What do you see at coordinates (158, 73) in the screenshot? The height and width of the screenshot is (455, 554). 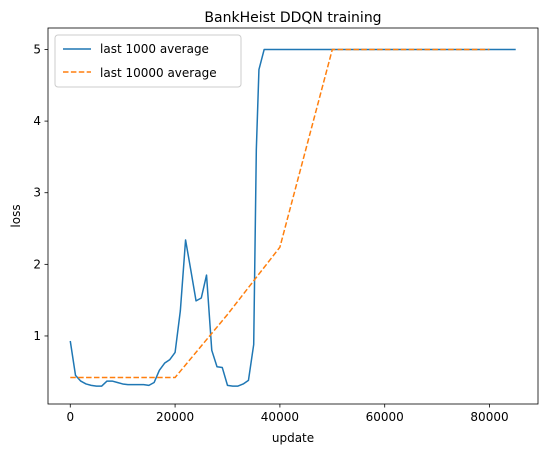 I see `legend-label-series-2: last 10000 average` at bounding box center [158, 73].